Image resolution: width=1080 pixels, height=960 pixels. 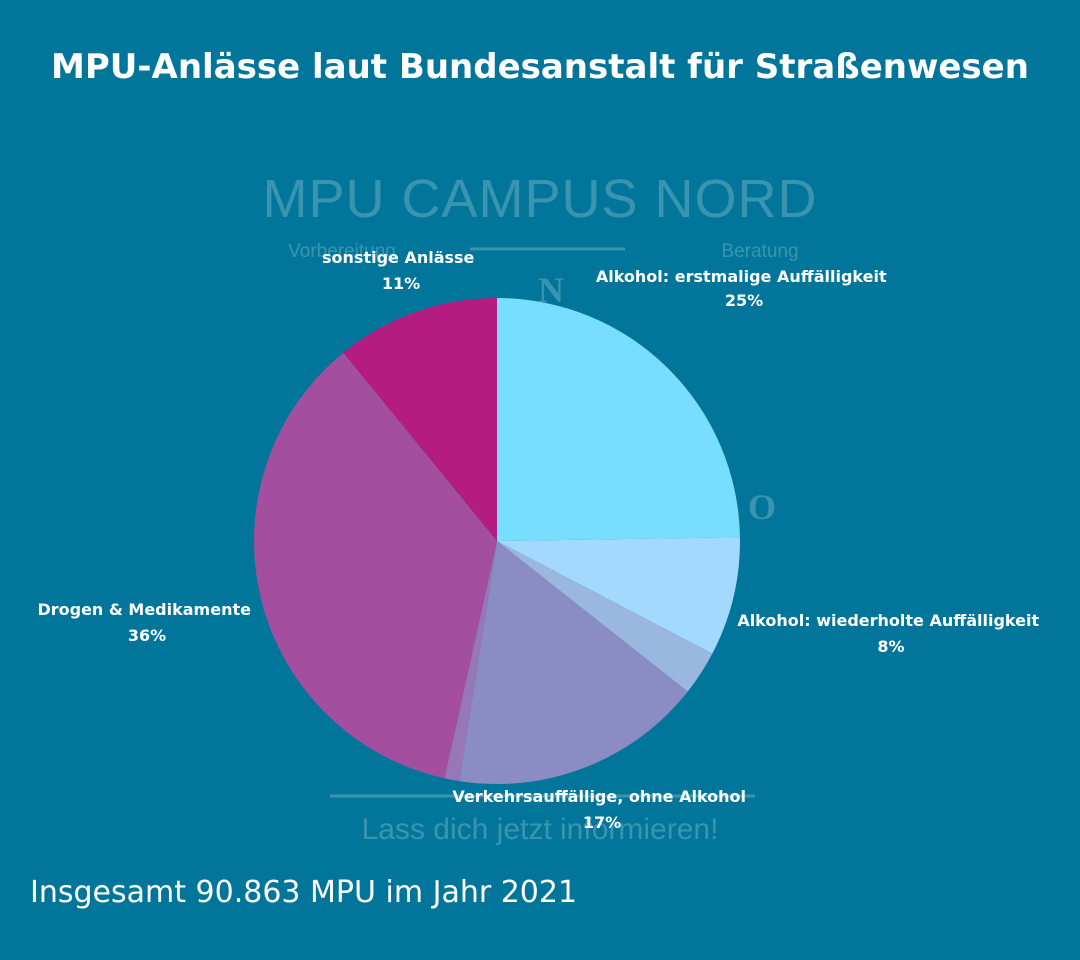 What do you see at coordinates (342, 251) in the screenshot?
I see `watermark-left-tag: Vorbereitung` at bounding box center [342, 251].